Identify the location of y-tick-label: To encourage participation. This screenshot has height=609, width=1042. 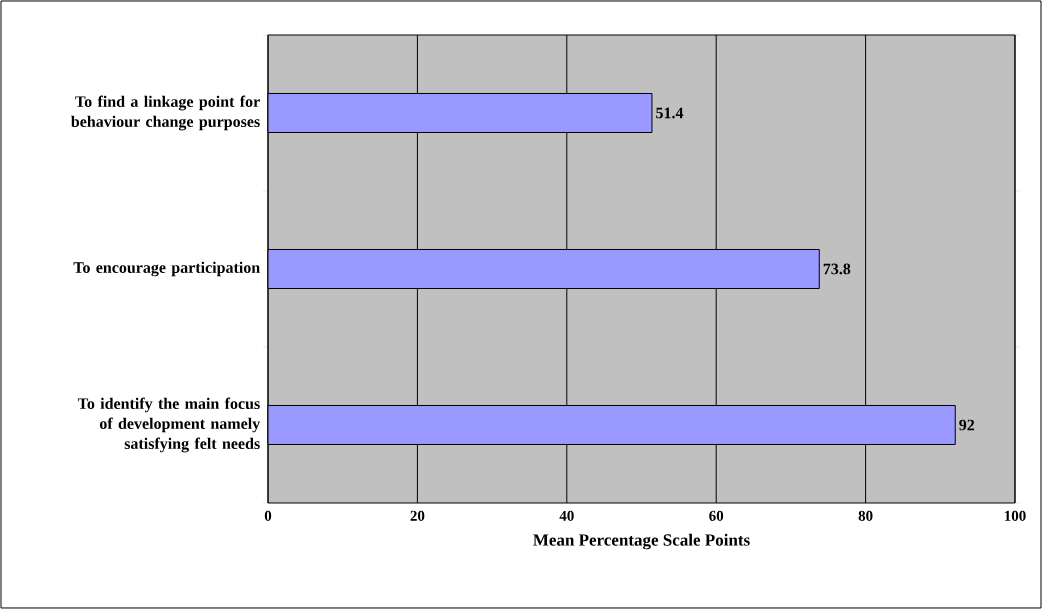
(166, 269).